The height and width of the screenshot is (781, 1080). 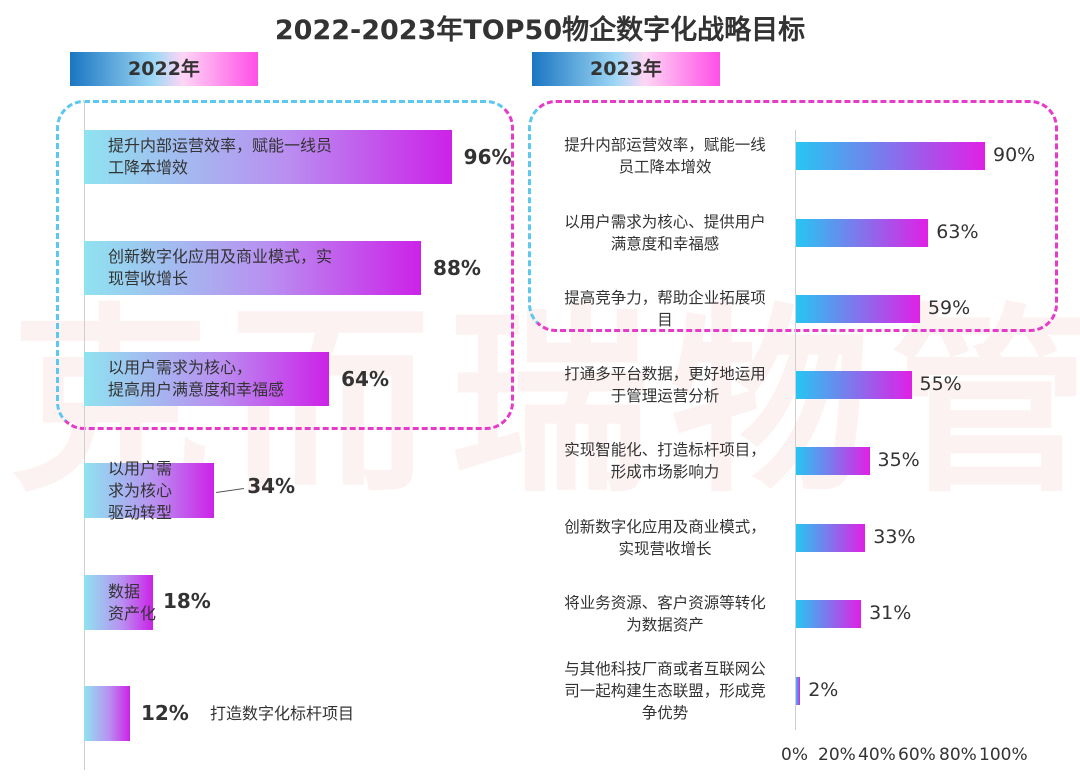 I want to click on bar-label-line: 提高用户满意度和幸福感, so click(x=196, y=389).